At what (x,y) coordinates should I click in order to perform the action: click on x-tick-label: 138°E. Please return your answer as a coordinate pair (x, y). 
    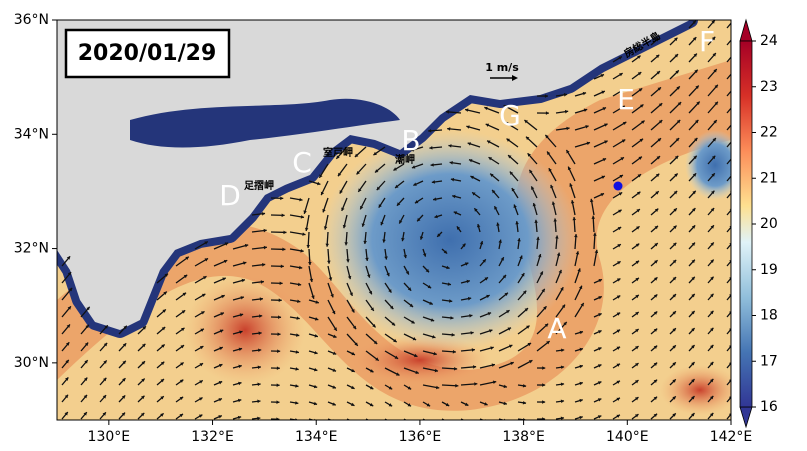
    Looking at the image, I should click on (523, 437).